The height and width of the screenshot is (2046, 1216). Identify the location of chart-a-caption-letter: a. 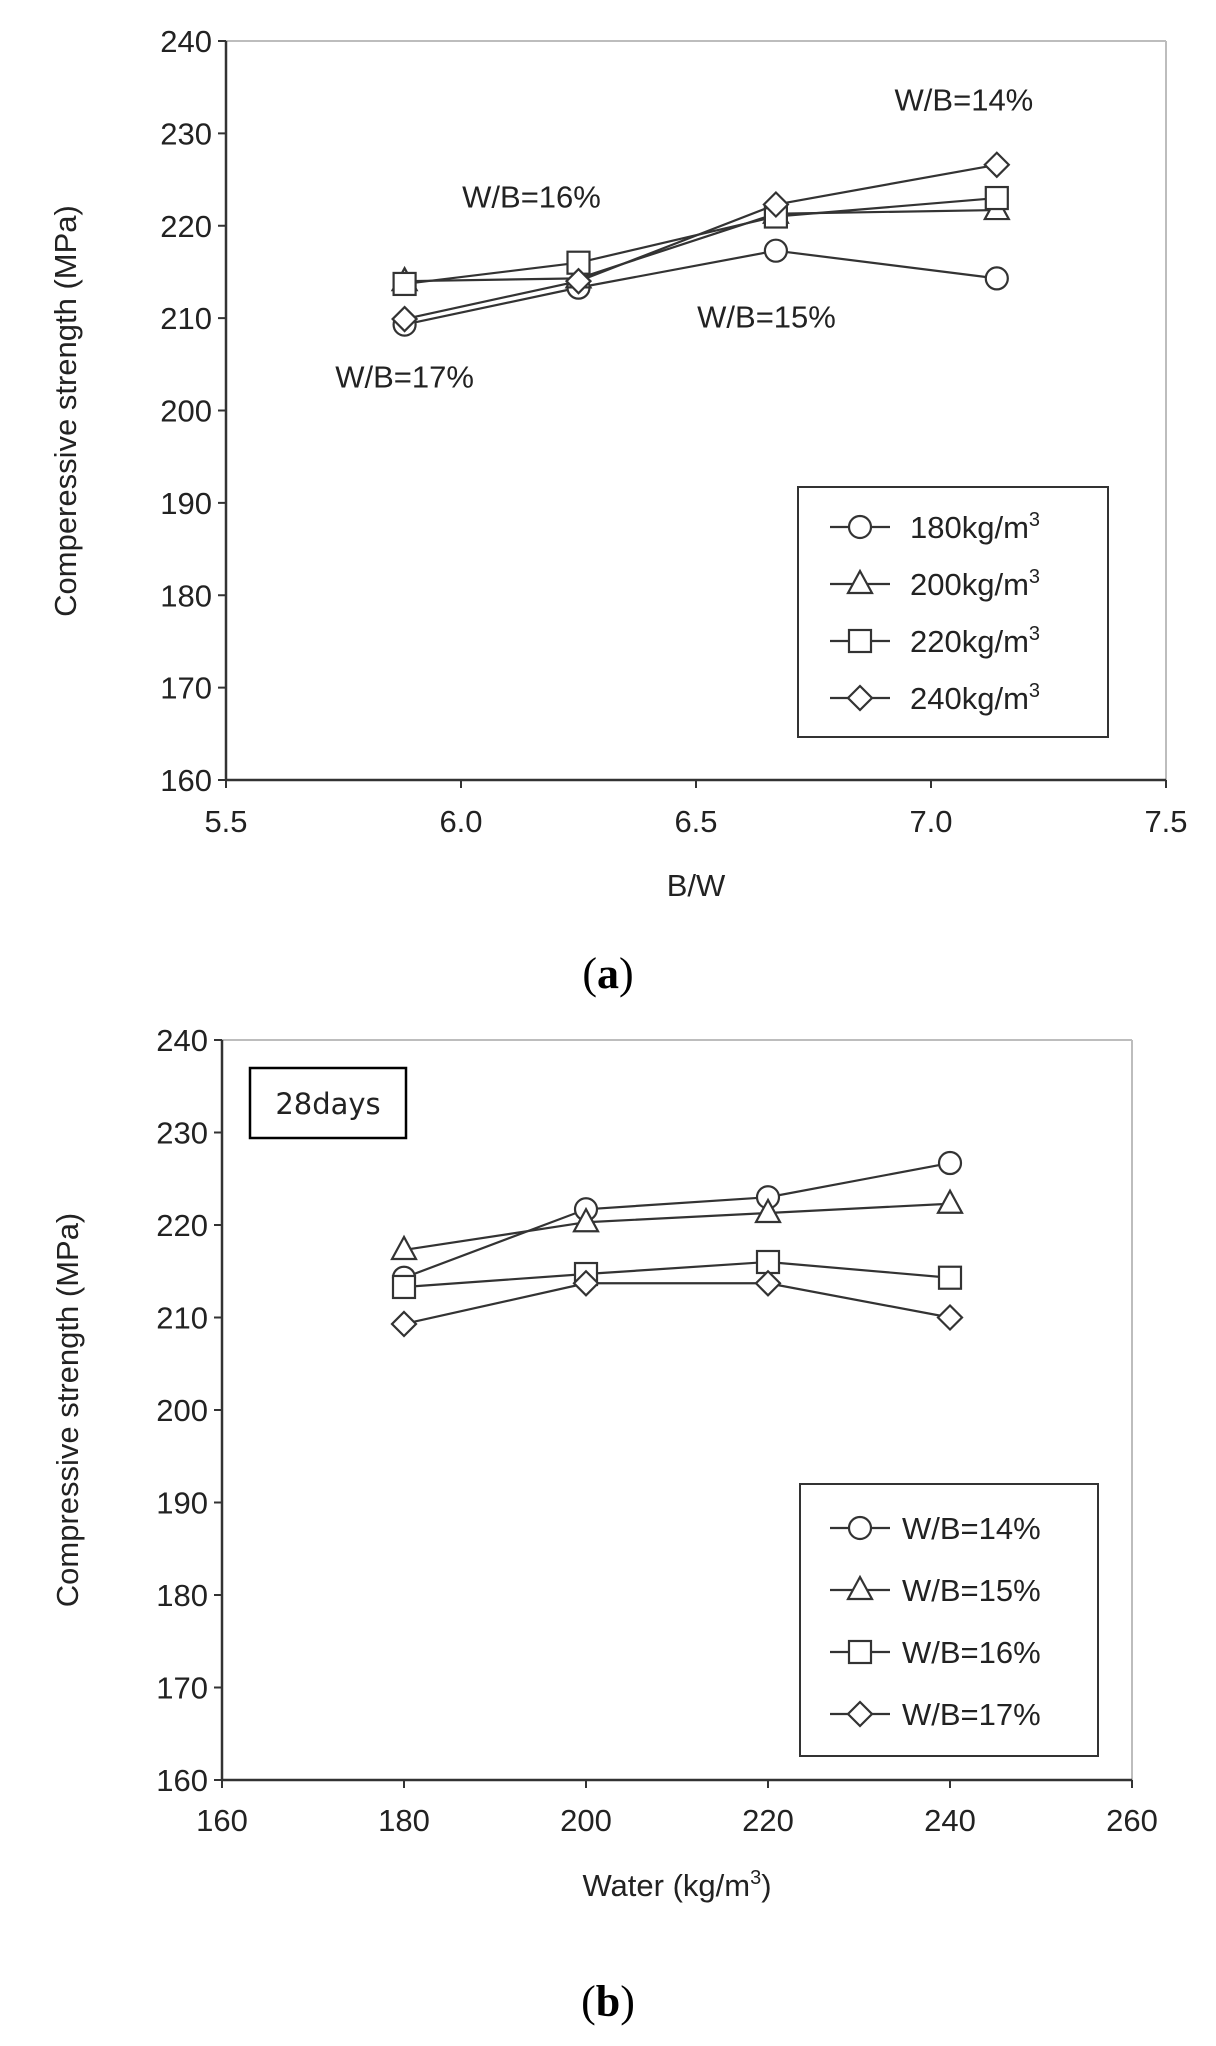
(608, 973).